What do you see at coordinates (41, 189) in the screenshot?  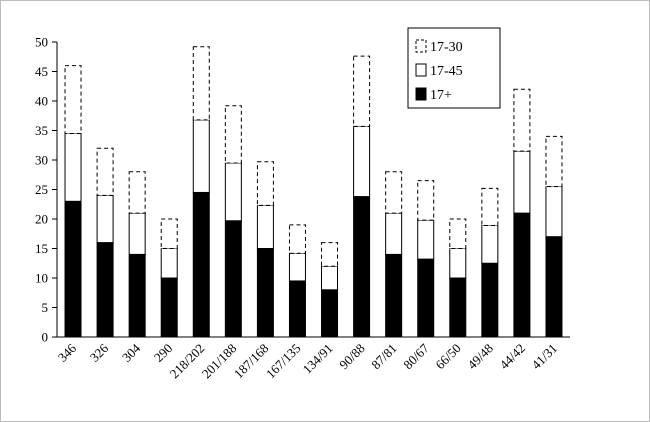 I see `y-tick-label: 25` at bounding box center [41, 189].